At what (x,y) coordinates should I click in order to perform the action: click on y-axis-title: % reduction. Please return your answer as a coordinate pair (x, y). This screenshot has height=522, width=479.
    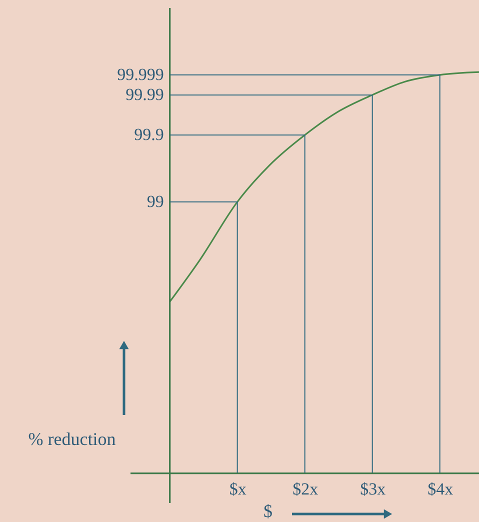
    Looking at the image, I should click on (72, 439).